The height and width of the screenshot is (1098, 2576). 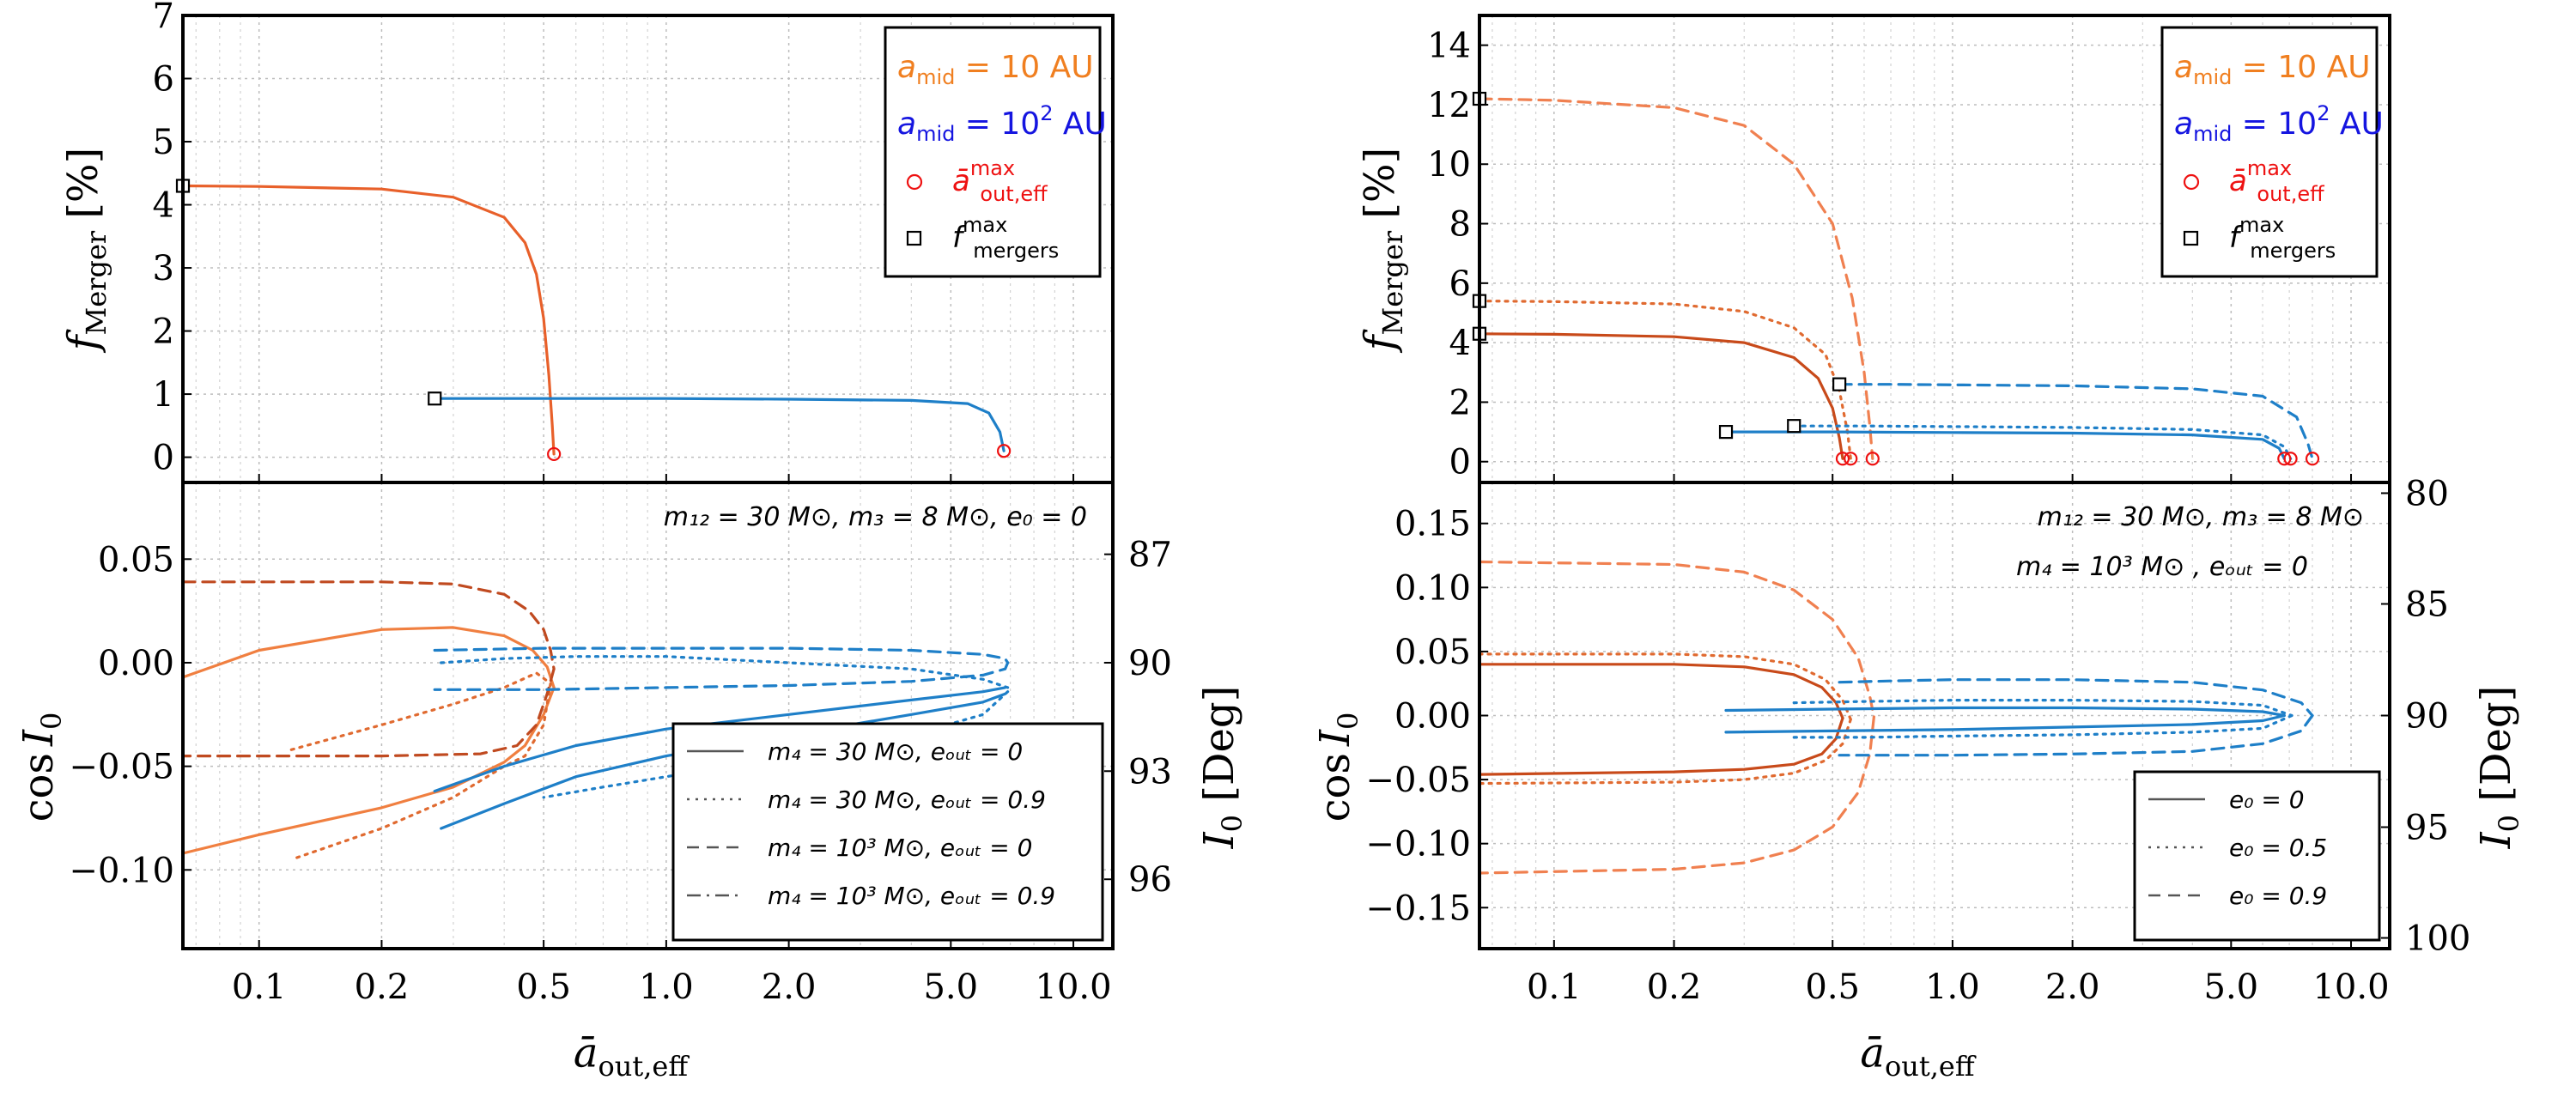 What do you see at coordinates (876, 517) in the screenshot?
I see `parameter-annotation: m₁₂ = 30 M⊙, m₃ = 8 M⊙, e₀ = 0` at bounding box center [876, 517].